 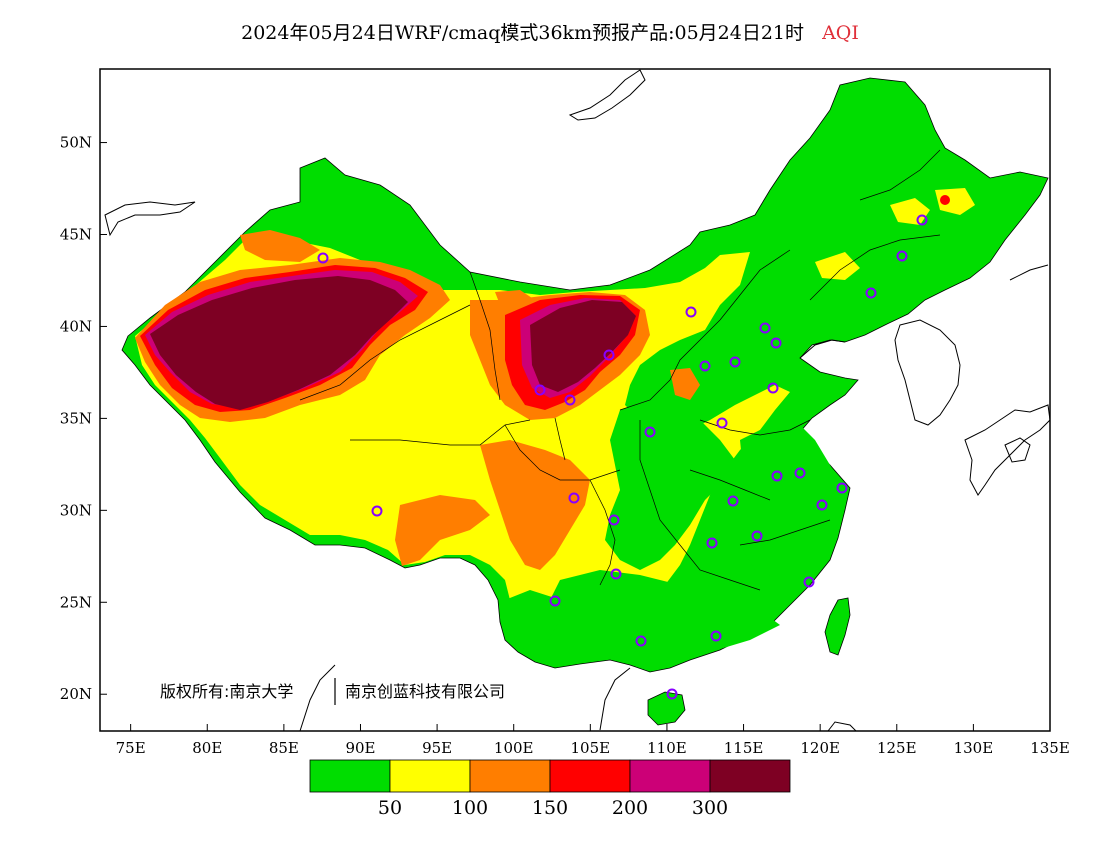 I want to click on y-tick-label: 30N, so click(x=76, y=510).